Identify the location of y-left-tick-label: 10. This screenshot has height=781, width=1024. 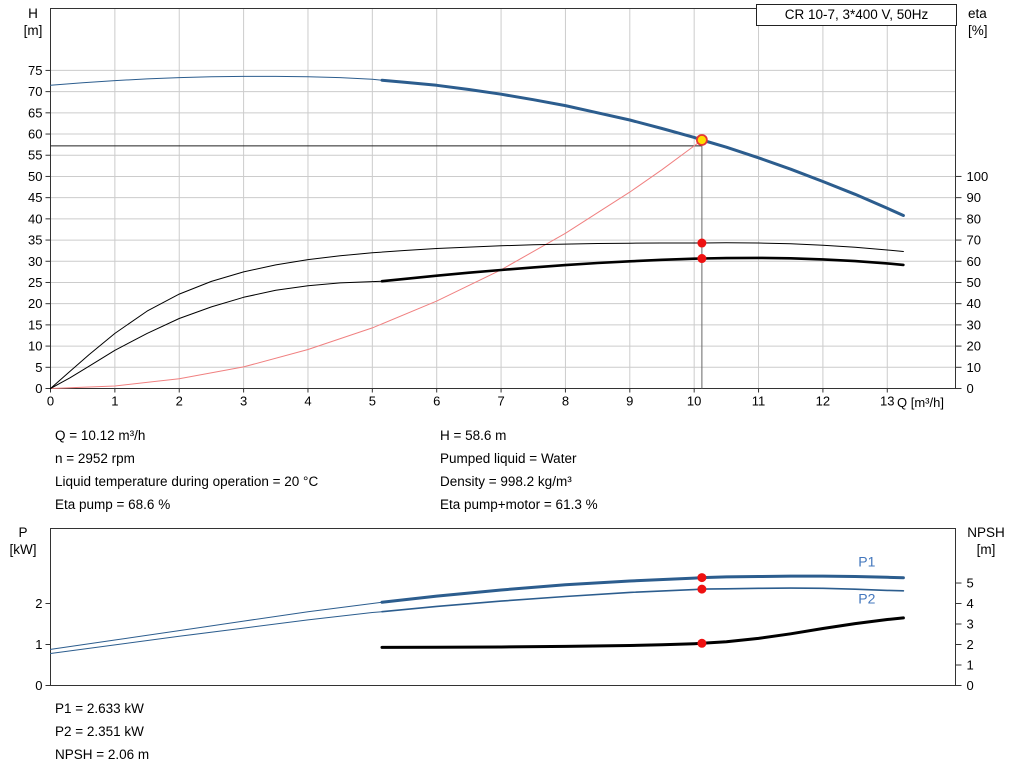
(35, 346).